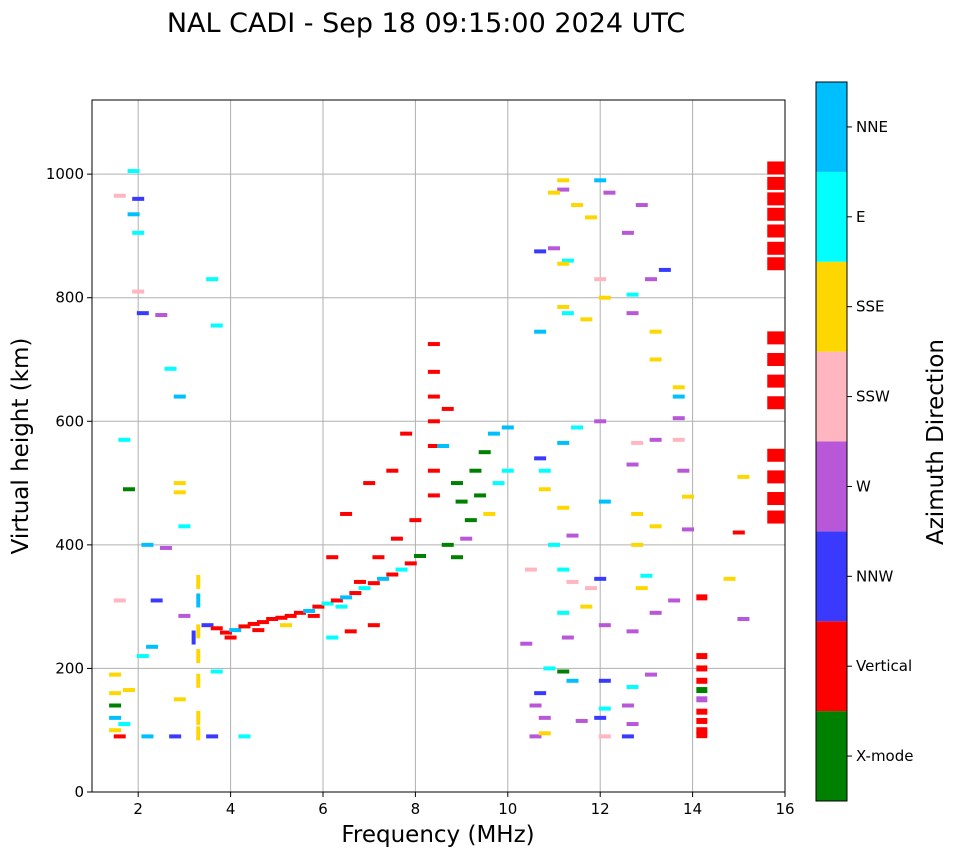 The image size is (958, 857). Describe the element at coordinates (874, 576) in the screenshot. I see `colorbar-tick-label: NNW` at that location.